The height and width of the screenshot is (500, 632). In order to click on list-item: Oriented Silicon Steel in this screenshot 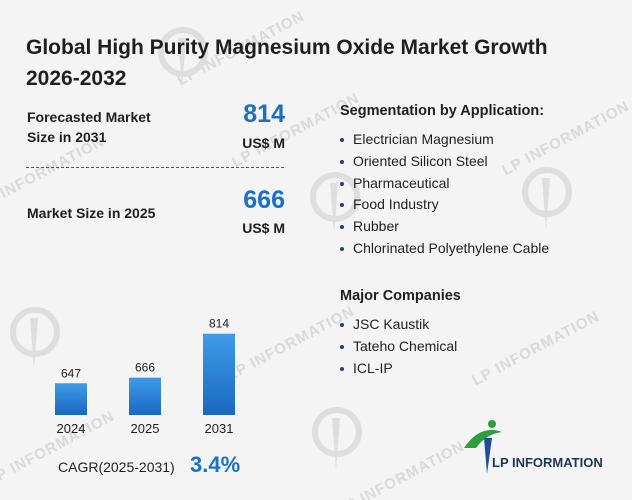, I will do `click(444, 162)`.